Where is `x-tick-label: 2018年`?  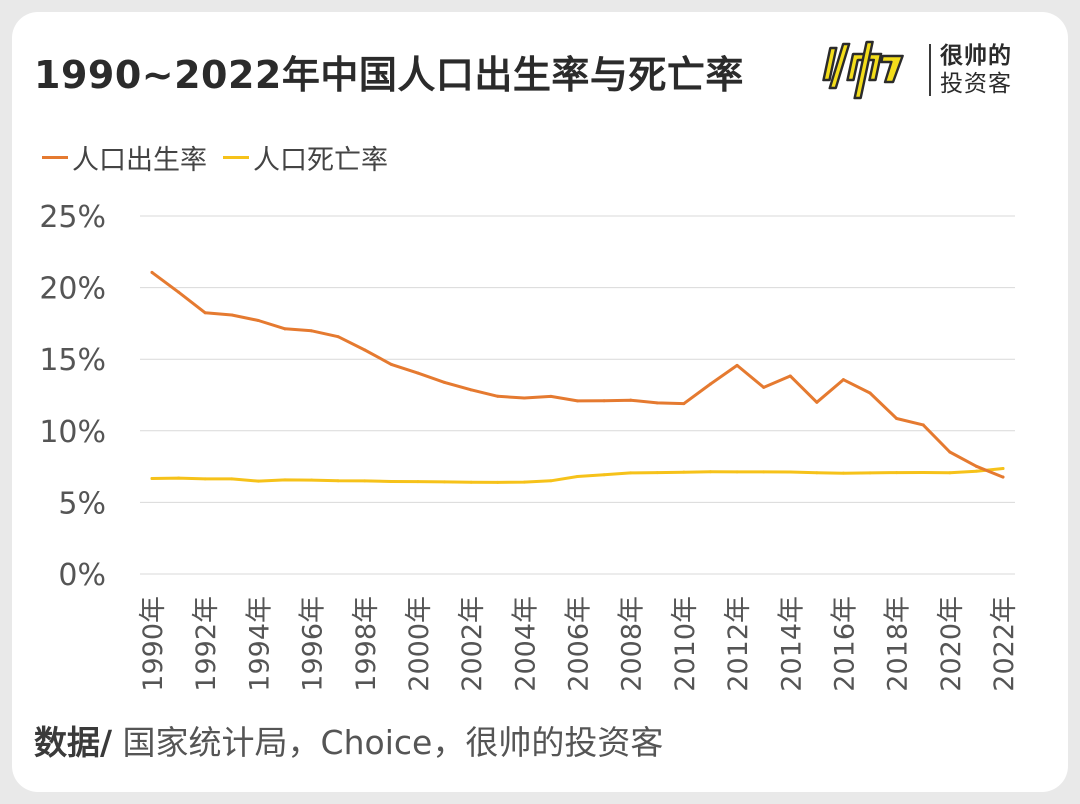 x-tick-label: 2018年 is located at coordinates (898, 644).